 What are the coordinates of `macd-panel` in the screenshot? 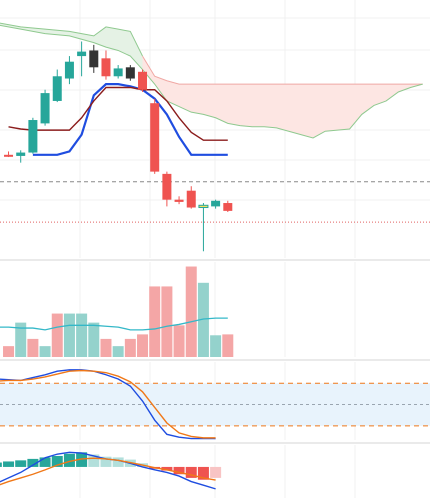 It's located at (111, 470).